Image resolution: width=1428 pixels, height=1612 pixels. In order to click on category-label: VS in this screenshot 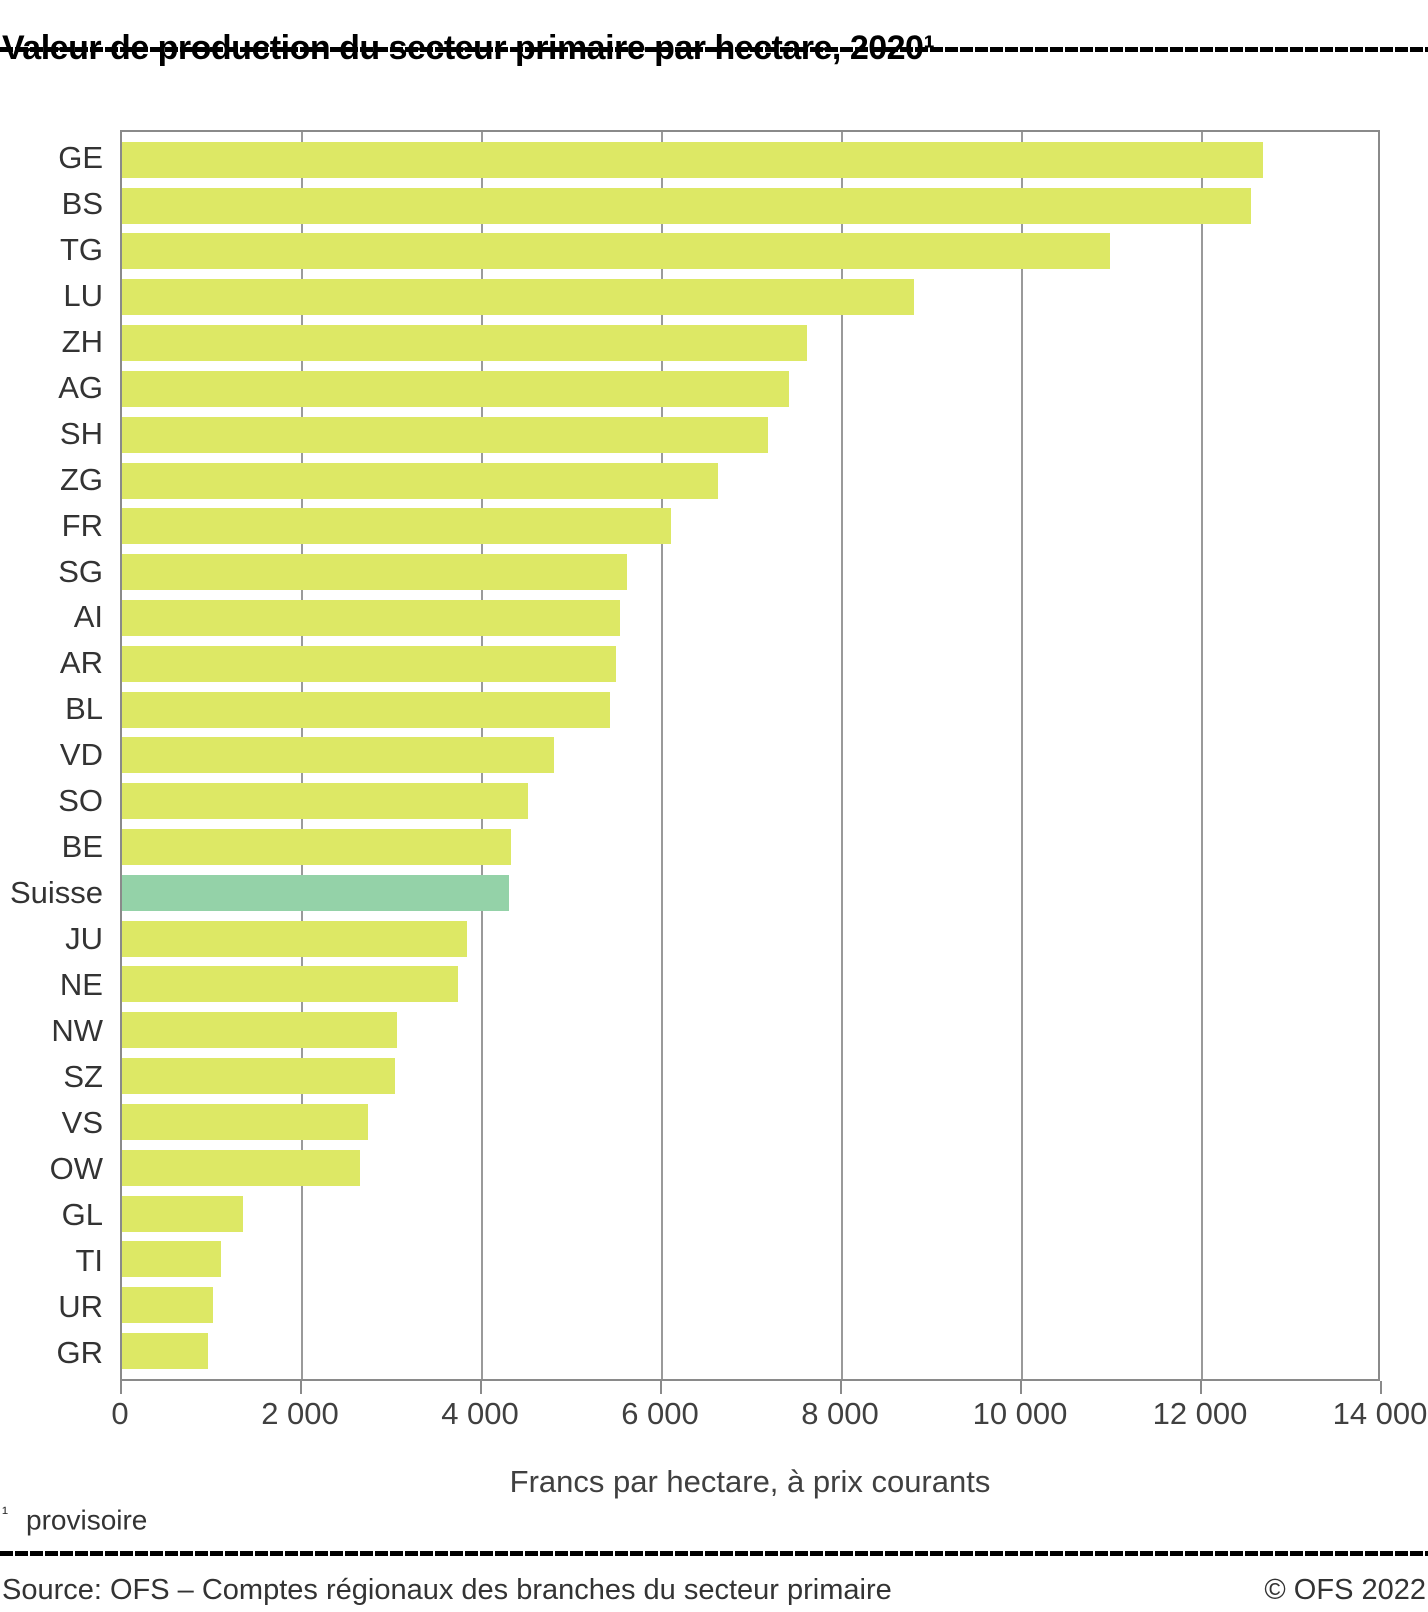, I will do `click(82, 1122)`.